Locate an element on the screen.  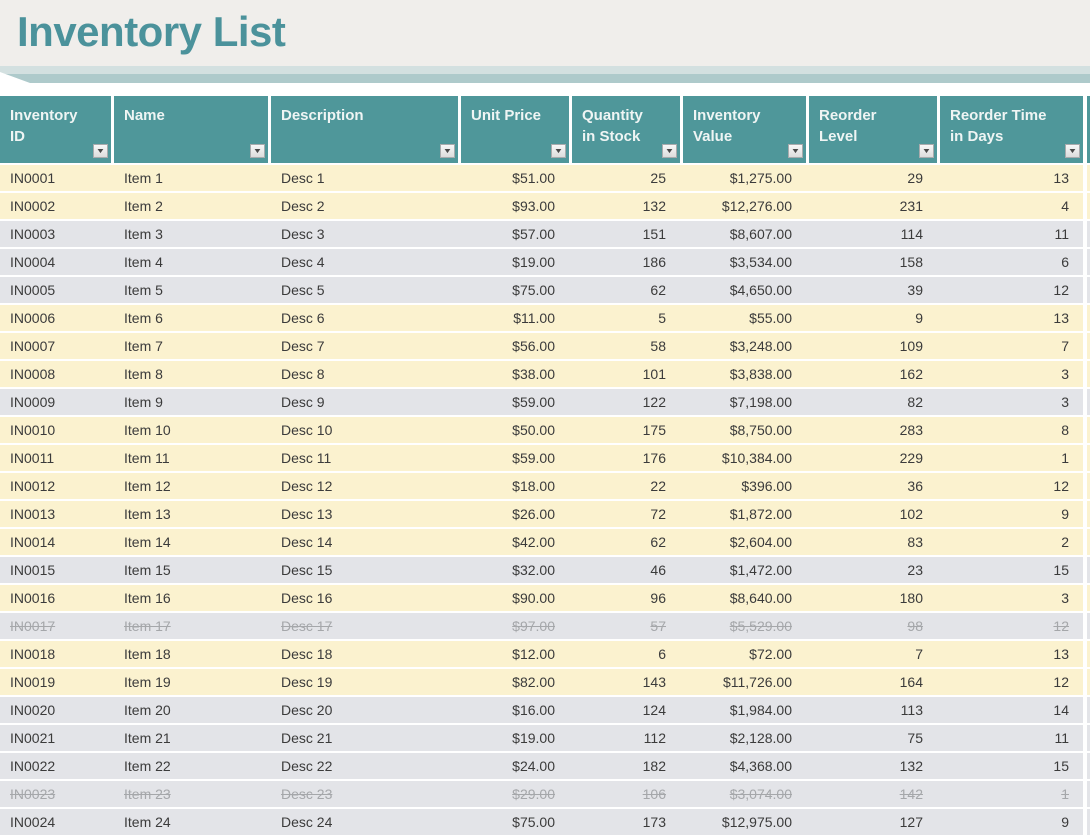
cell-unit_price: $12.00 is located at coordinates (515, 654).